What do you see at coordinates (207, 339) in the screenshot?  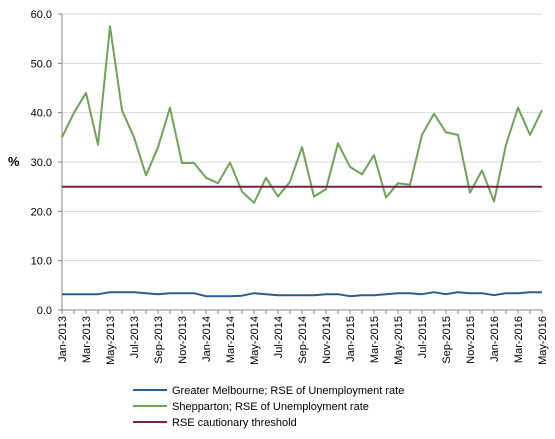 I see `x-tick-label: Jan-2014` at bounding box center [207, 339].